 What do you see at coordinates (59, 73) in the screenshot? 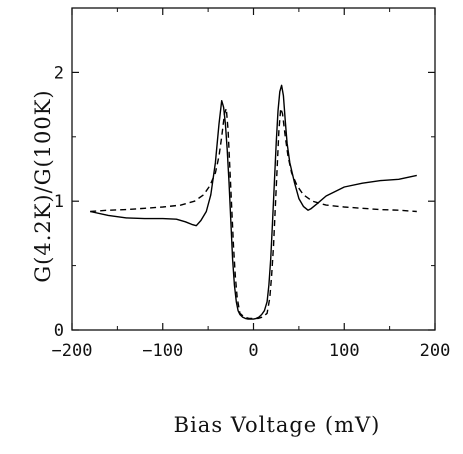
I see `y-tick-label: 2` at bounding box center [59, 73].